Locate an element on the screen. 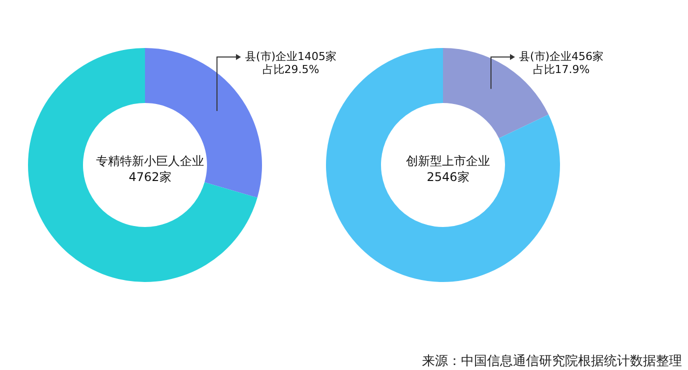 This screenshot has height=370, width=688. text: 专精特新小巨人企业 is located at coordinates (150, 161).